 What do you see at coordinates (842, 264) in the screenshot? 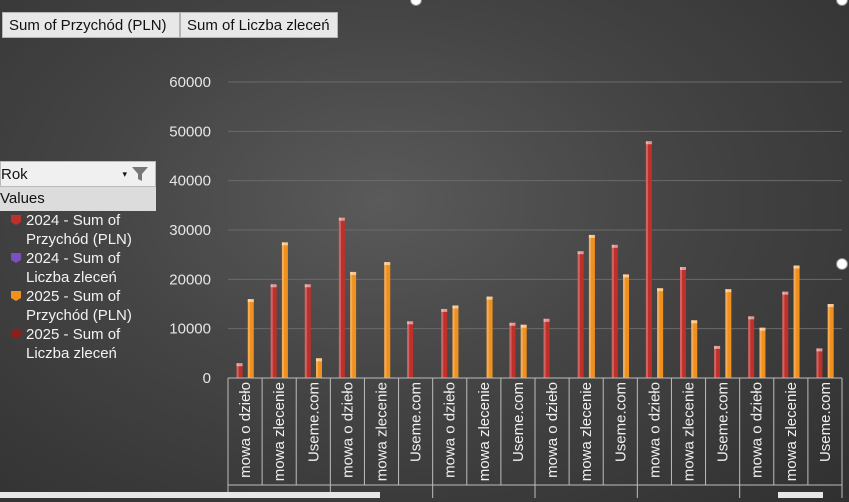
I see `resize-handle-right` at bounding box center [842, 264].